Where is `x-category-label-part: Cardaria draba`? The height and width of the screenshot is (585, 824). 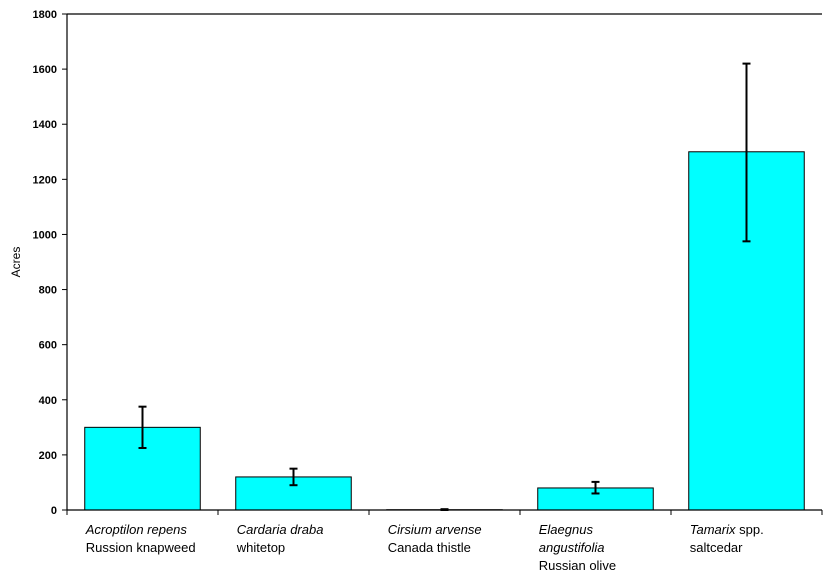 x-category-label-part: Cardaria draba is located at coordinates (280, 529).